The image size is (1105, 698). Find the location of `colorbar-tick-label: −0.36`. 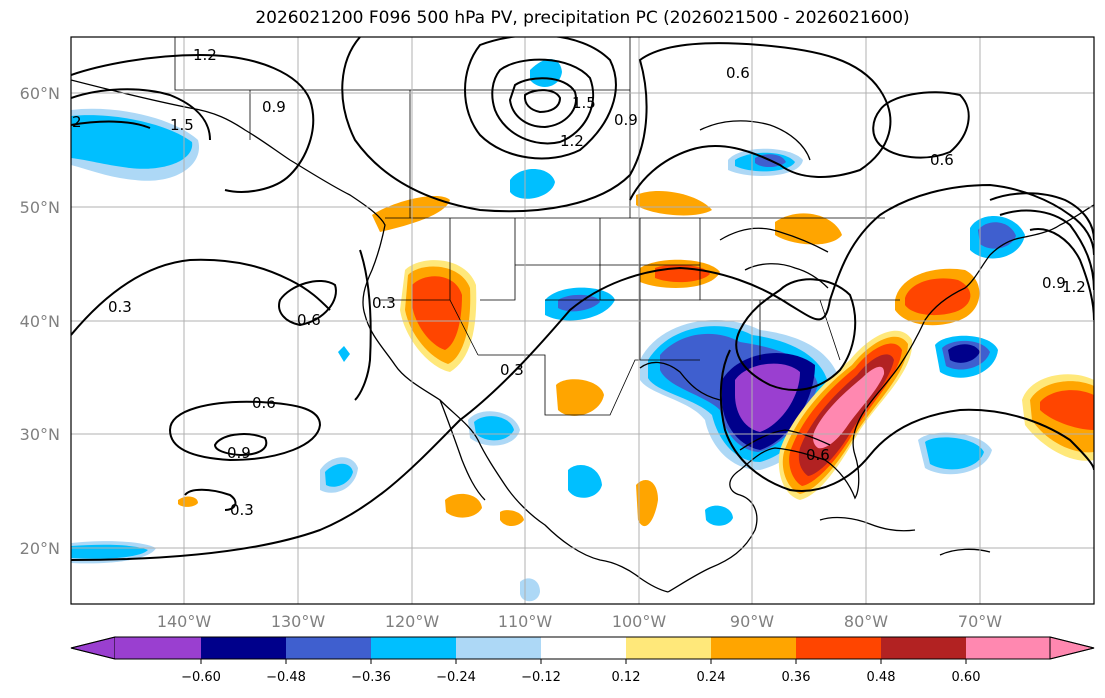

colorbar-tick-label: −0.36 is located at coordinates (371, 677).